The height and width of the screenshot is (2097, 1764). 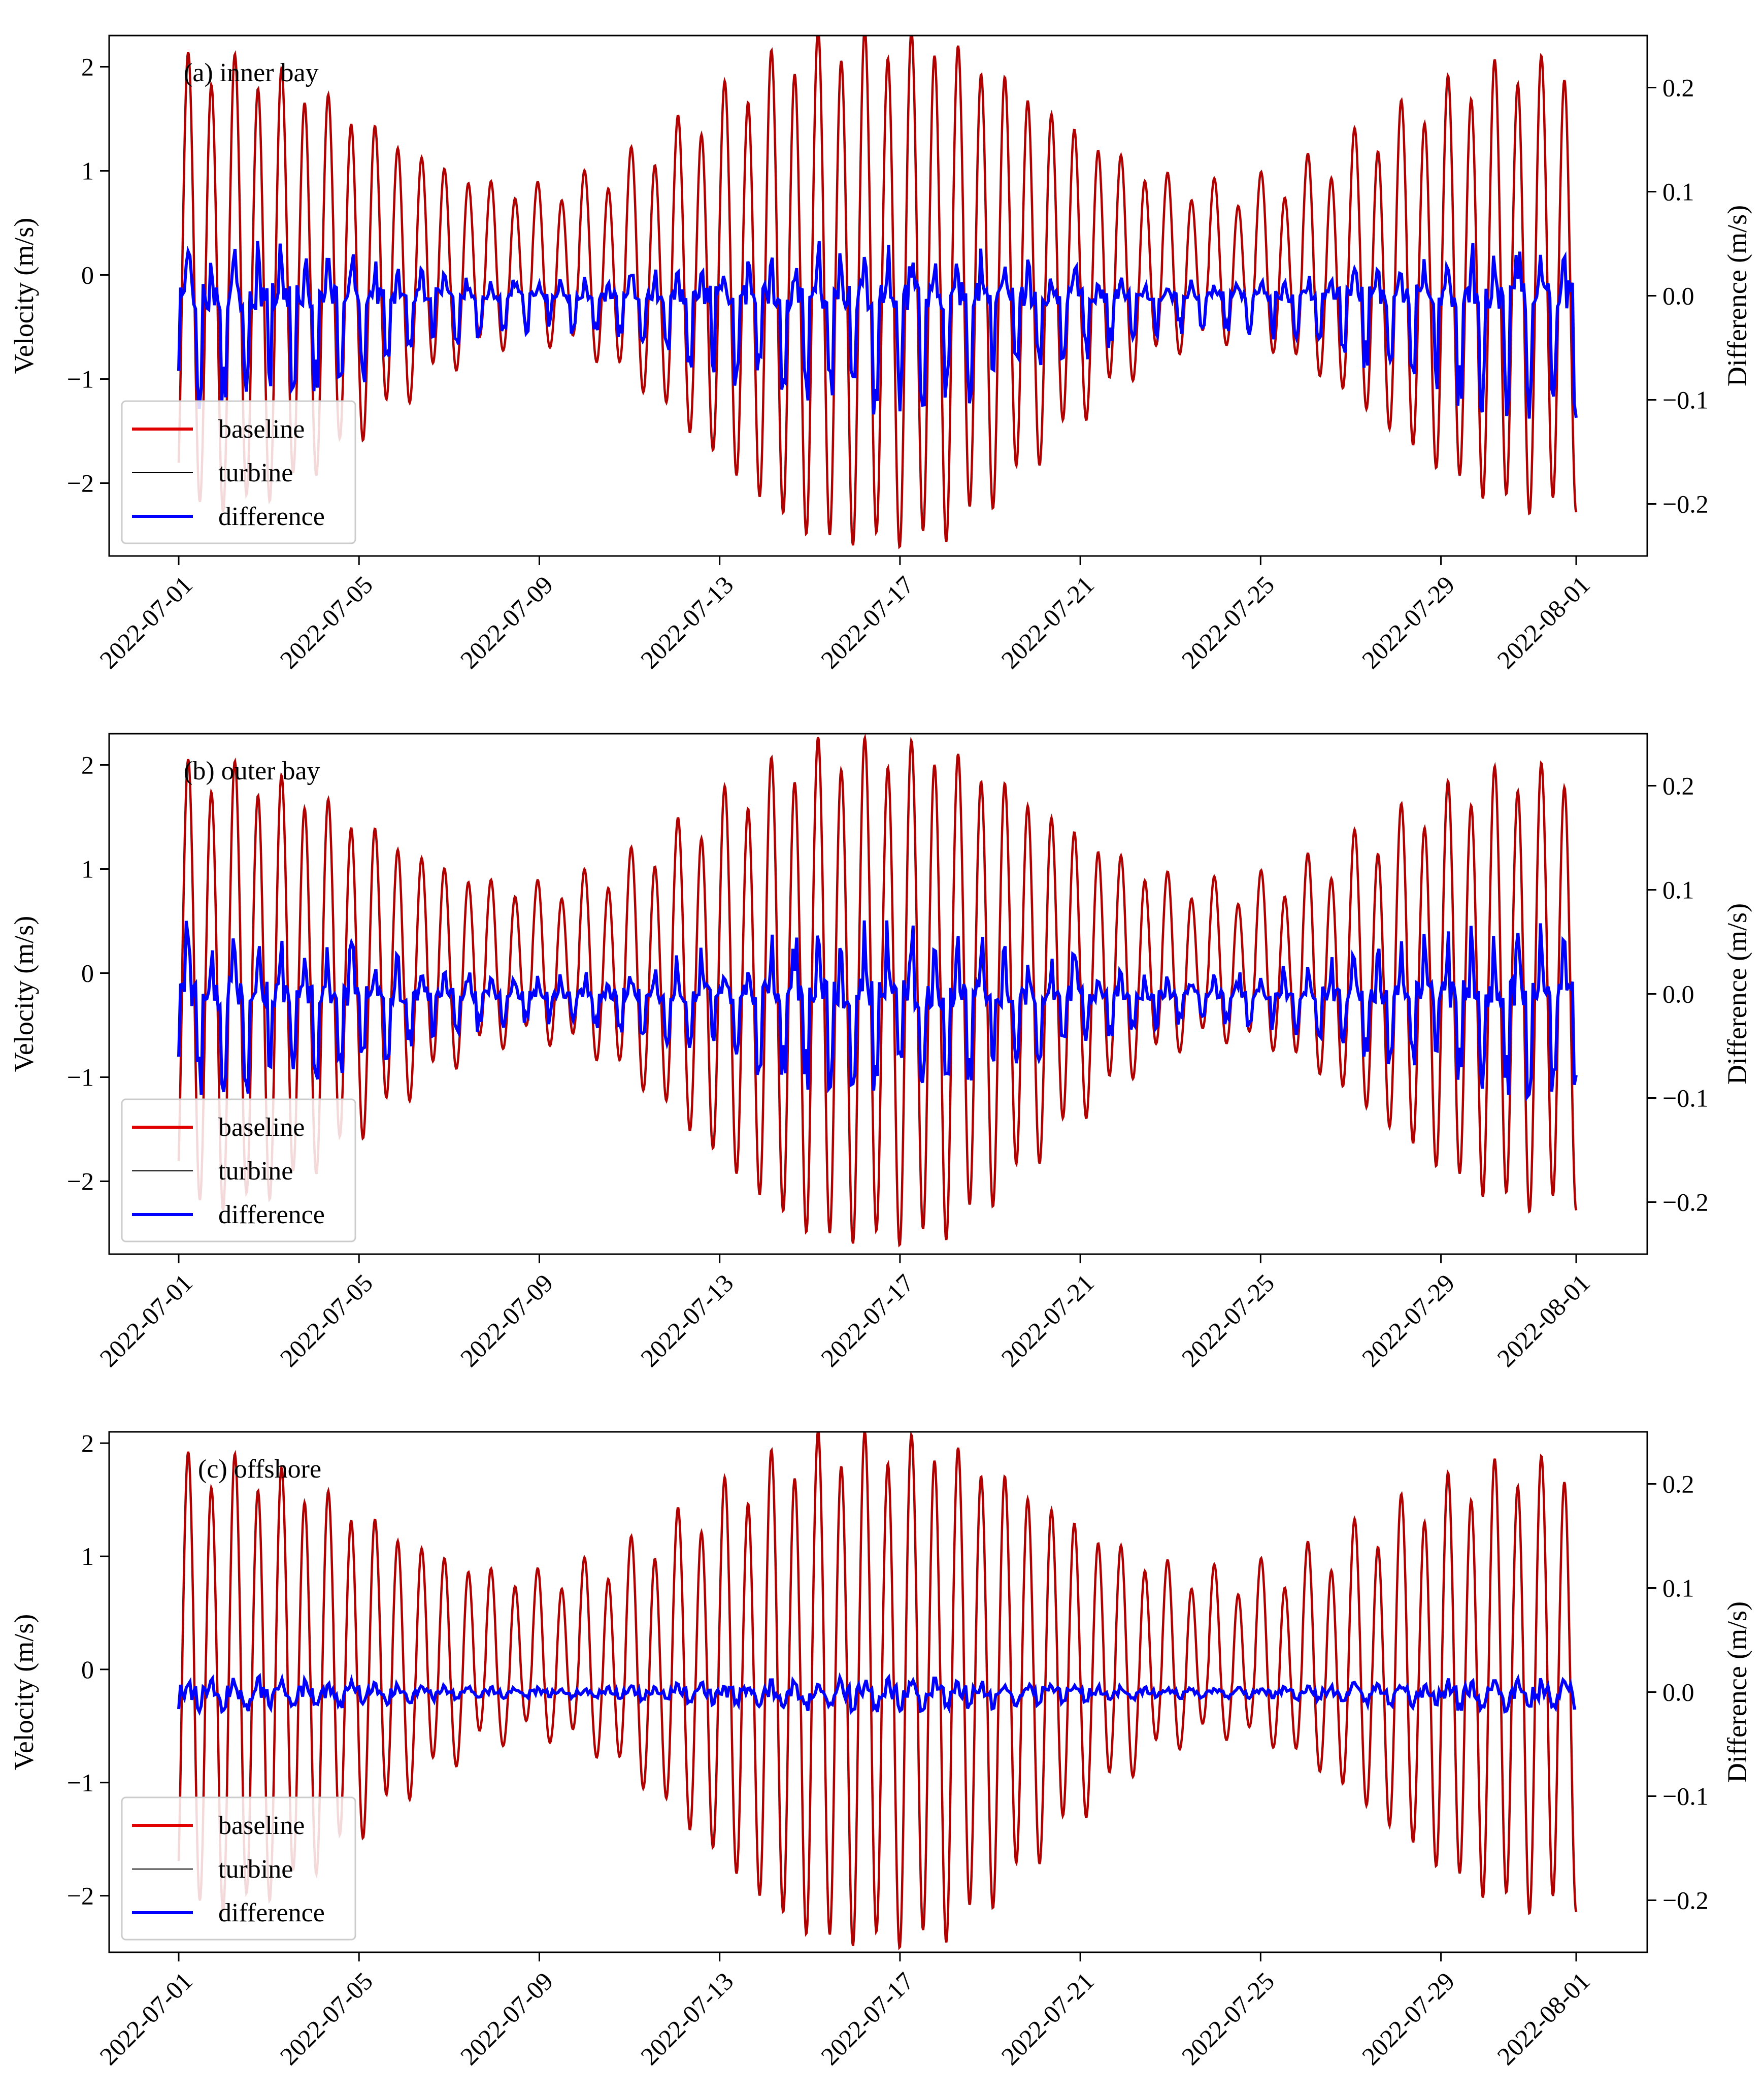 I want to click on panel-title: (a) inner bay, so click(x=251, y=72).